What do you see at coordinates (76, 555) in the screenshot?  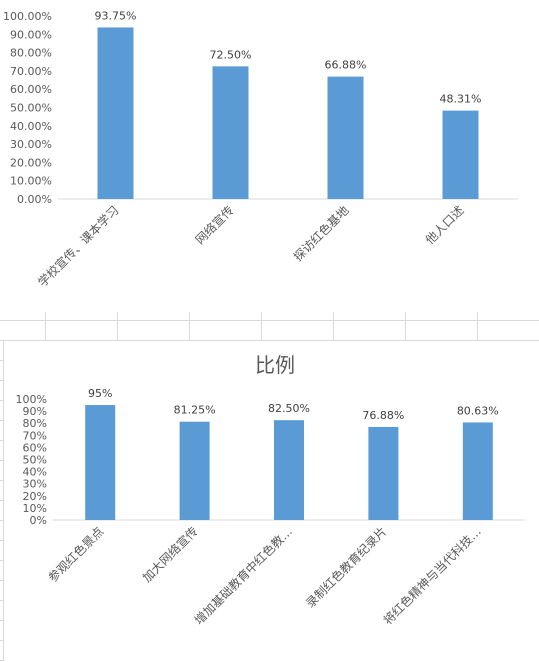 I see `category-label: 参观红色景点` at bounding box center [76, 555].